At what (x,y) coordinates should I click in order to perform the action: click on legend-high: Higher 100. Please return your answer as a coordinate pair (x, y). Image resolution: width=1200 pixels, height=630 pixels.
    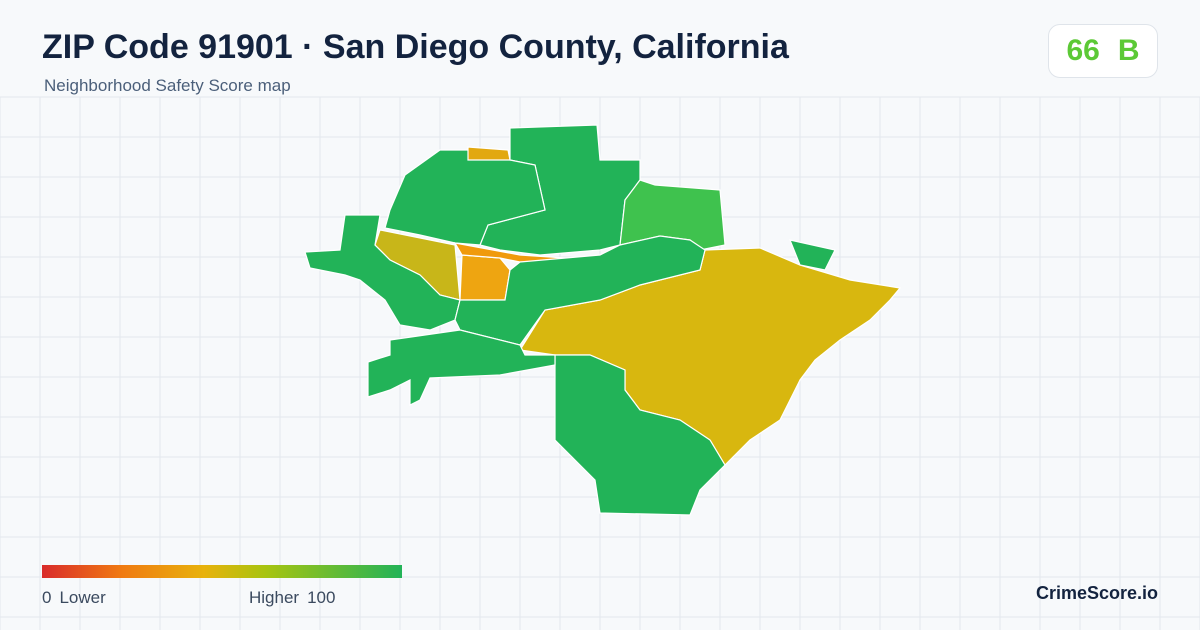
    Looking at the image, I should click on (292, 598).